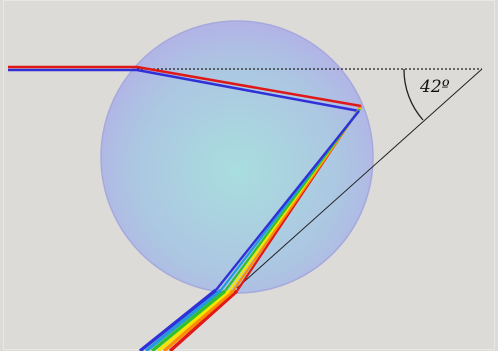  I want to click on exit-ray-blue, so click(178, 319).